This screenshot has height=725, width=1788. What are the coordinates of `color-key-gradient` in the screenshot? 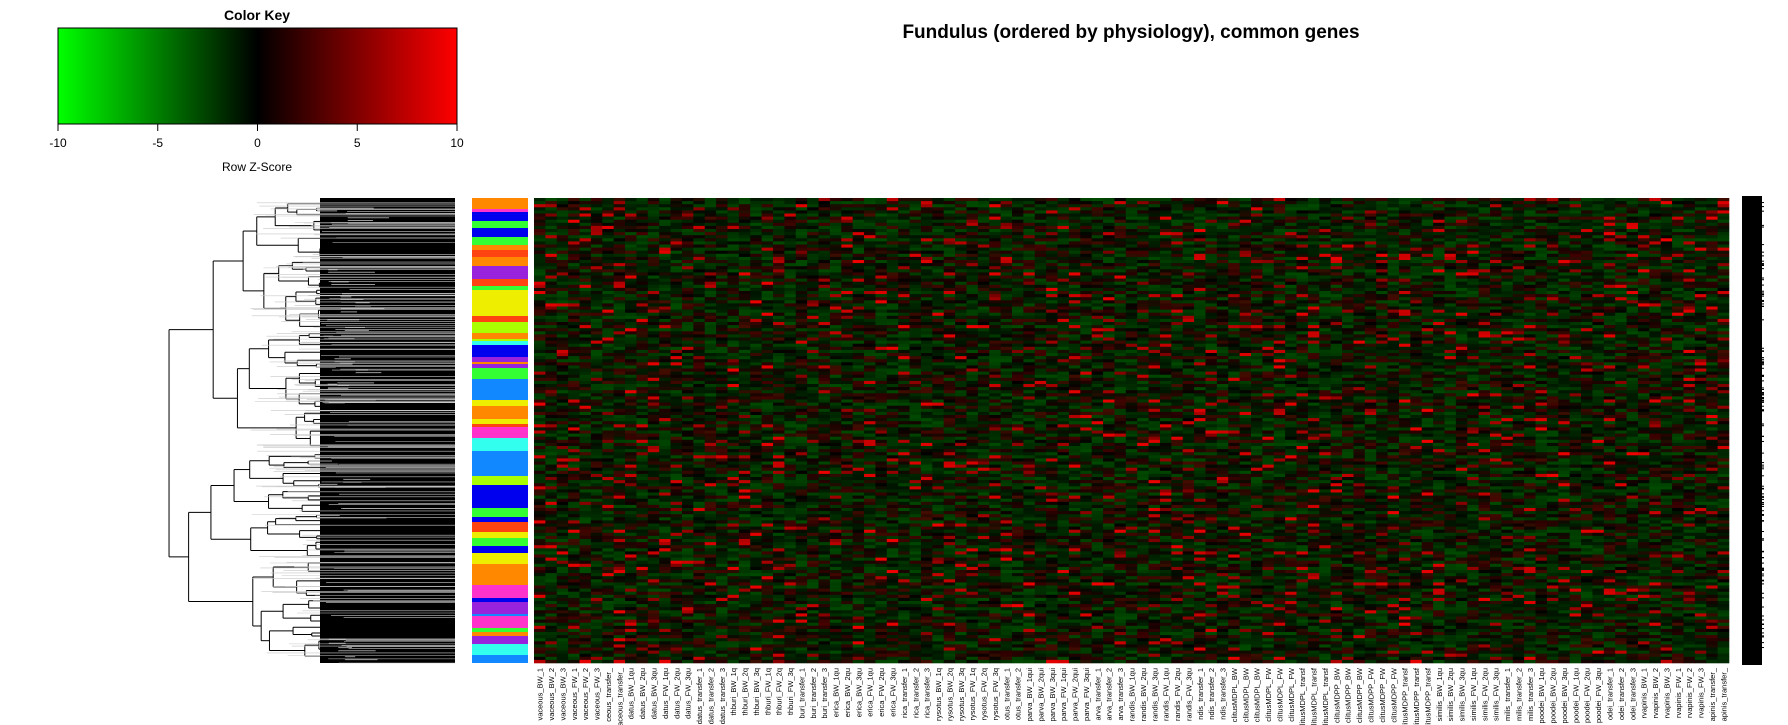 It's located at (257, 76).